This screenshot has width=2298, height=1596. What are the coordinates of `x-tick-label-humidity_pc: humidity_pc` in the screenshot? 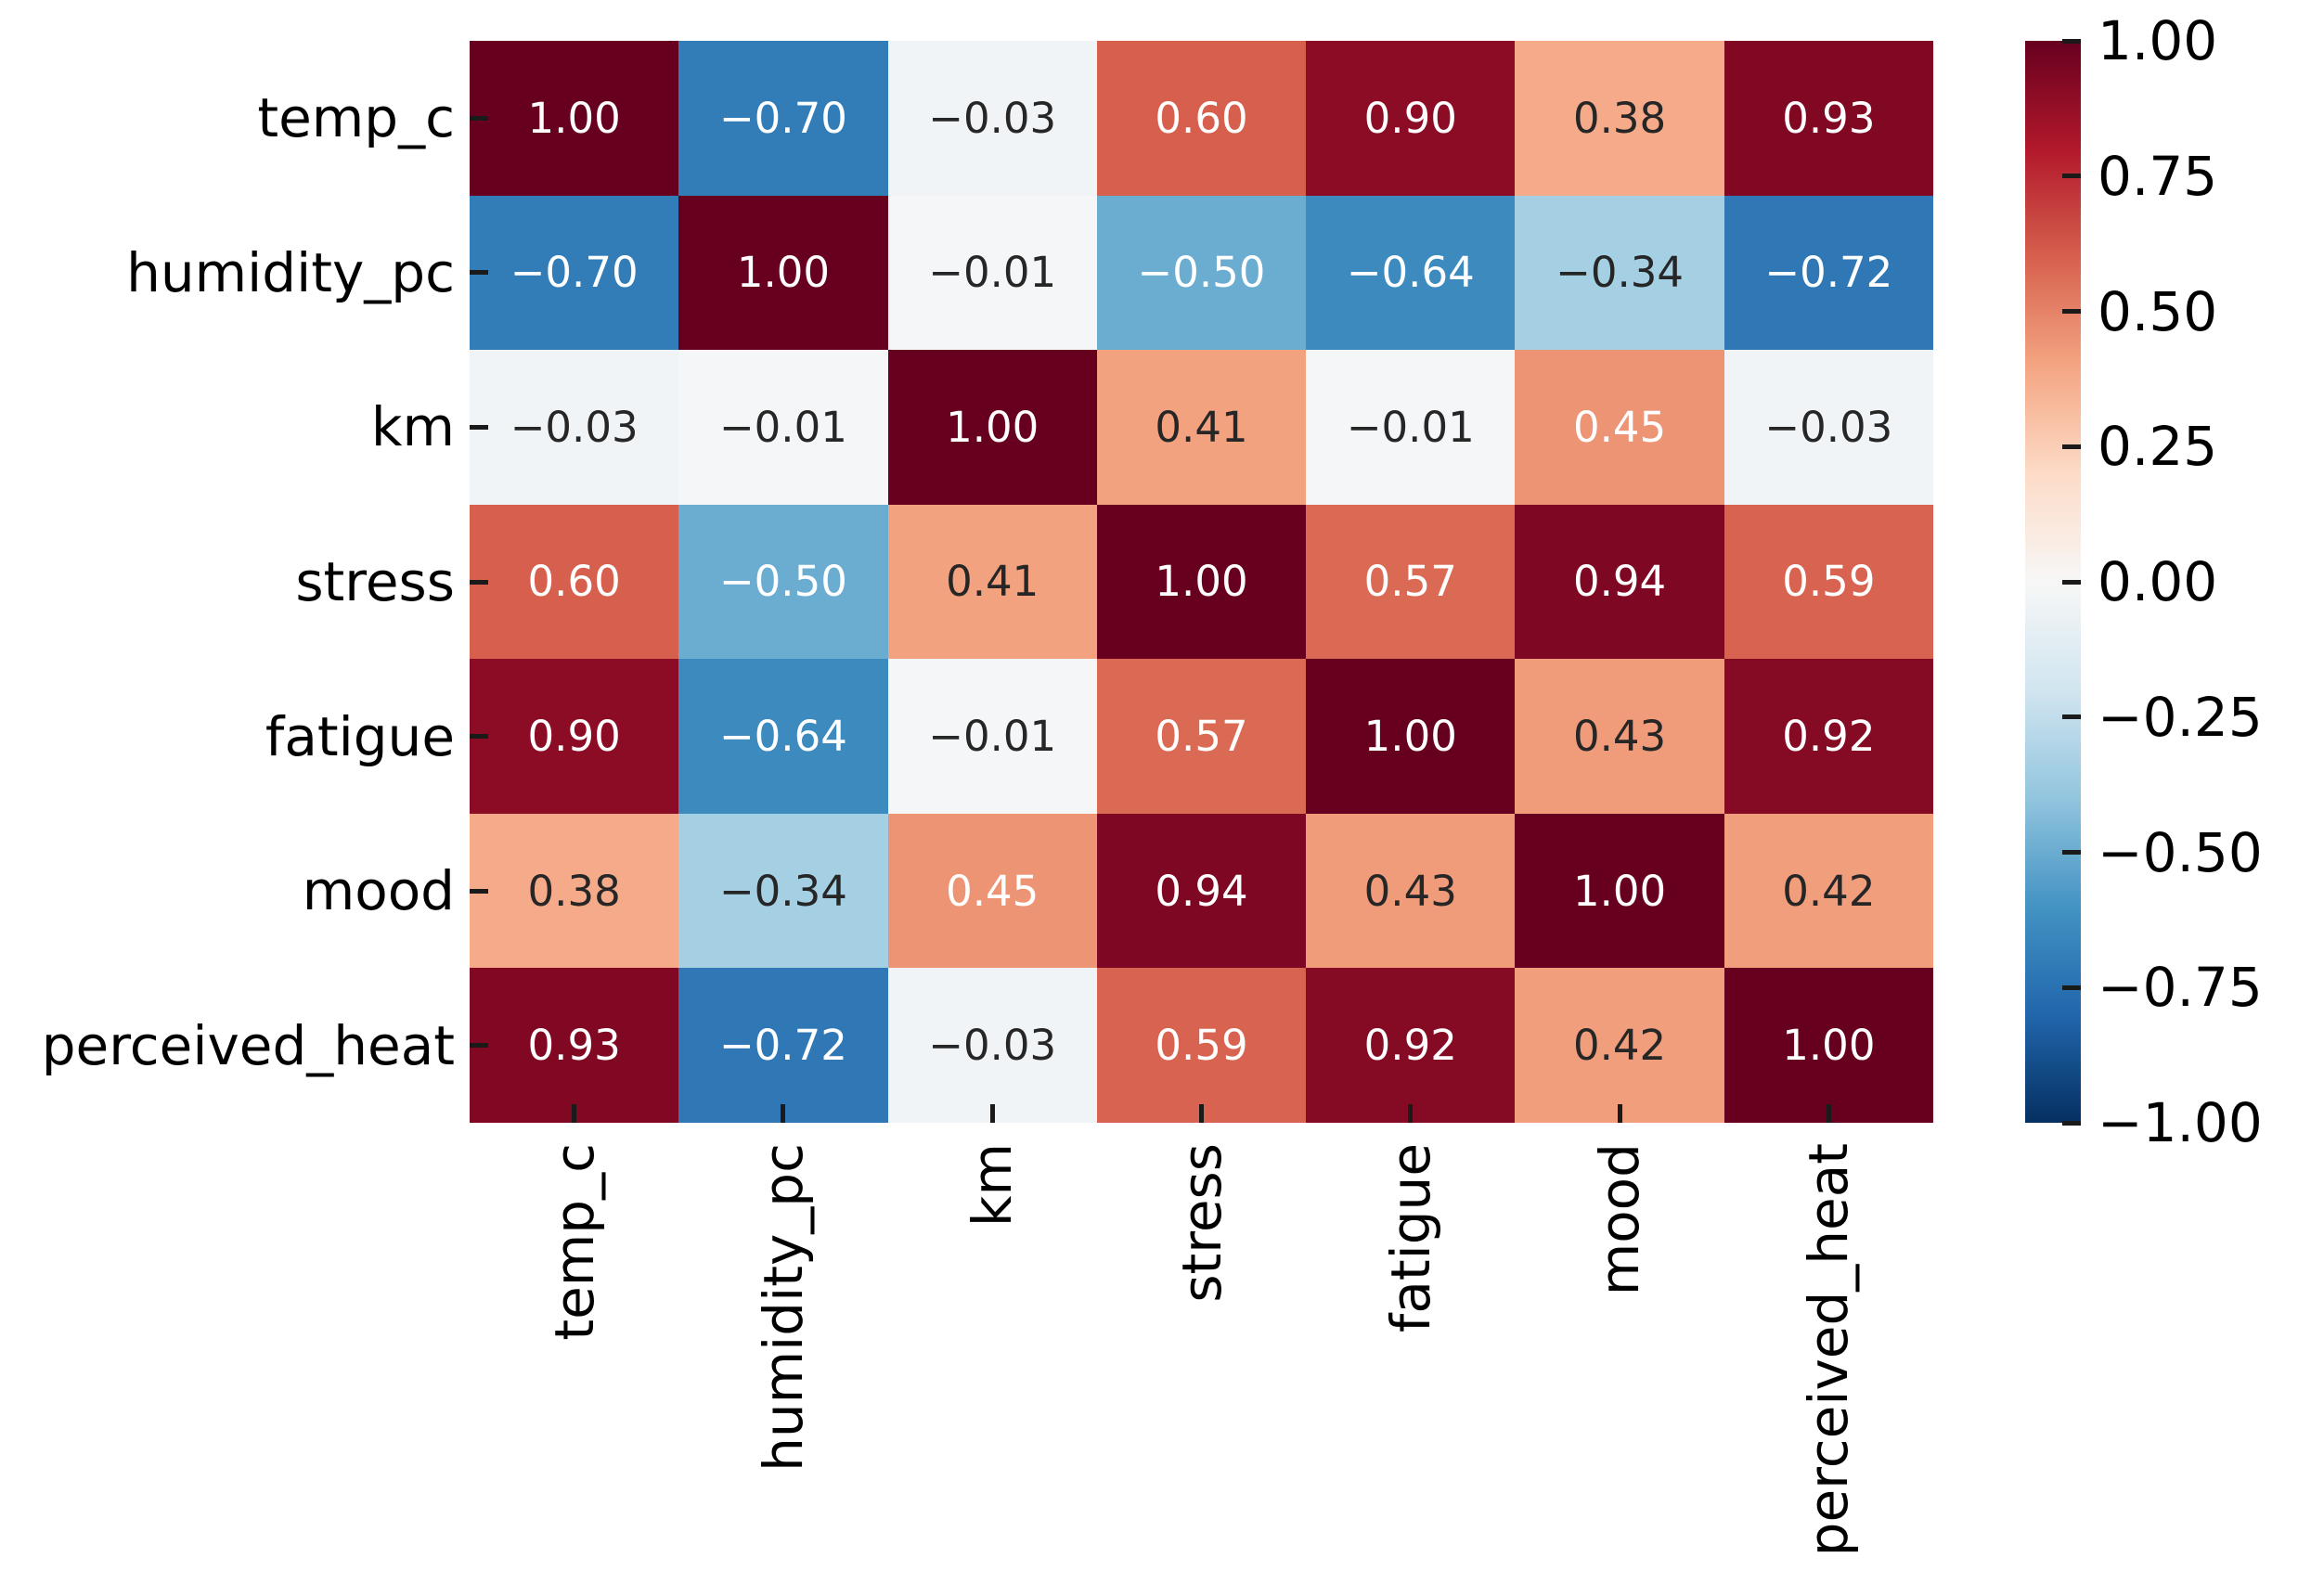 It's located at (783, 1308).